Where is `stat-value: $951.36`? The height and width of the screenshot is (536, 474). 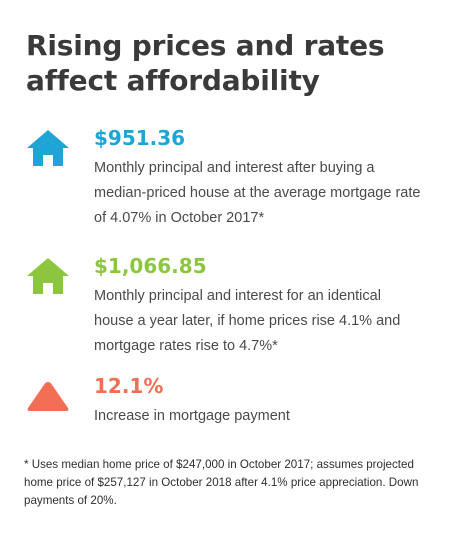 stat-value: $951.36 is located at coordinates (140, 138).